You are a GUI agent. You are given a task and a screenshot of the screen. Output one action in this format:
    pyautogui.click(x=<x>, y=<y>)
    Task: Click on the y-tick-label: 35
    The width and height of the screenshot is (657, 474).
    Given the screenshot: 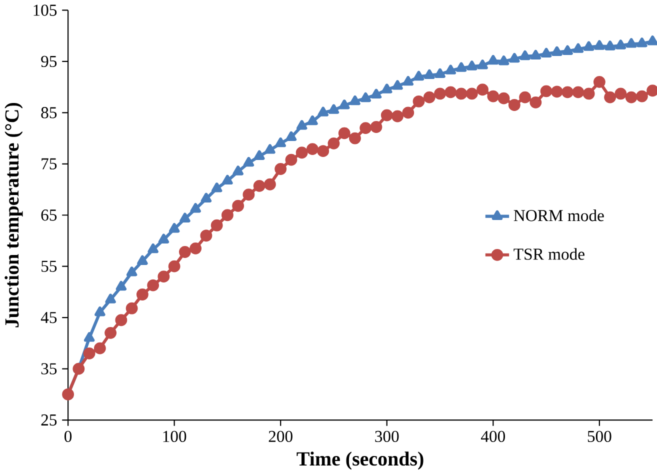 What is the action you would take?
    pyautogui.click(x=49, y=368)
    